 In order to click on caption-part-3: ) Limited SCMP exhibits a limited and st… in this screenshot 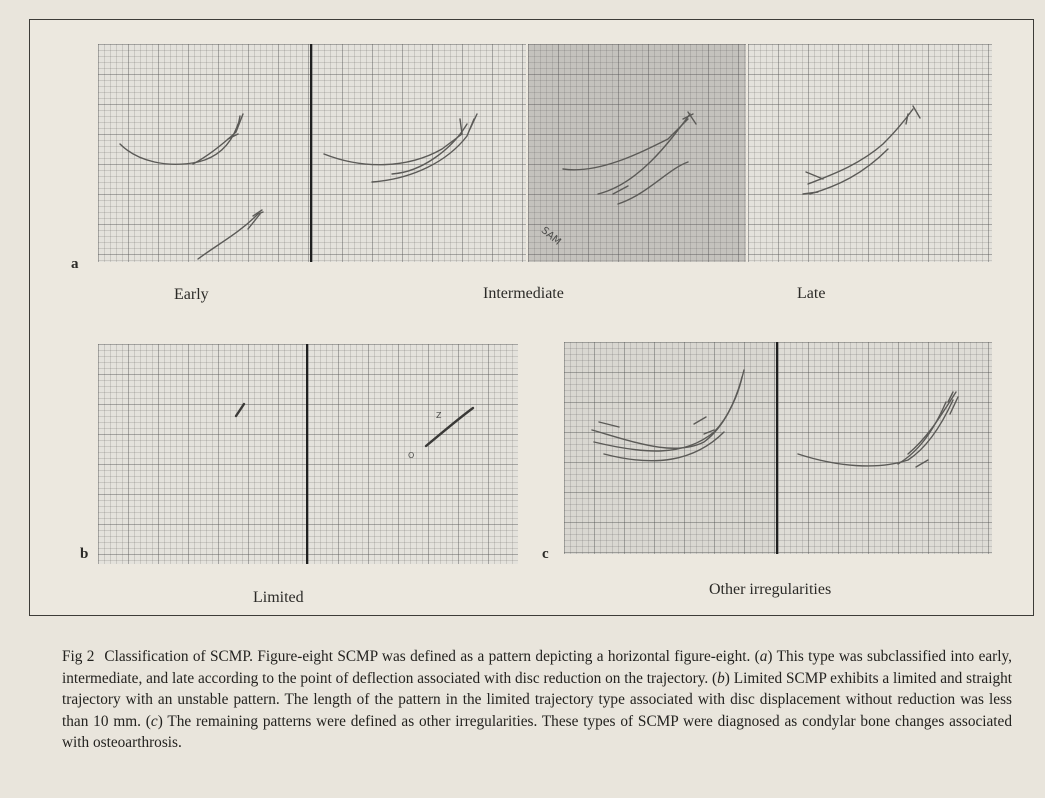, I will do `click(537, 699)`.